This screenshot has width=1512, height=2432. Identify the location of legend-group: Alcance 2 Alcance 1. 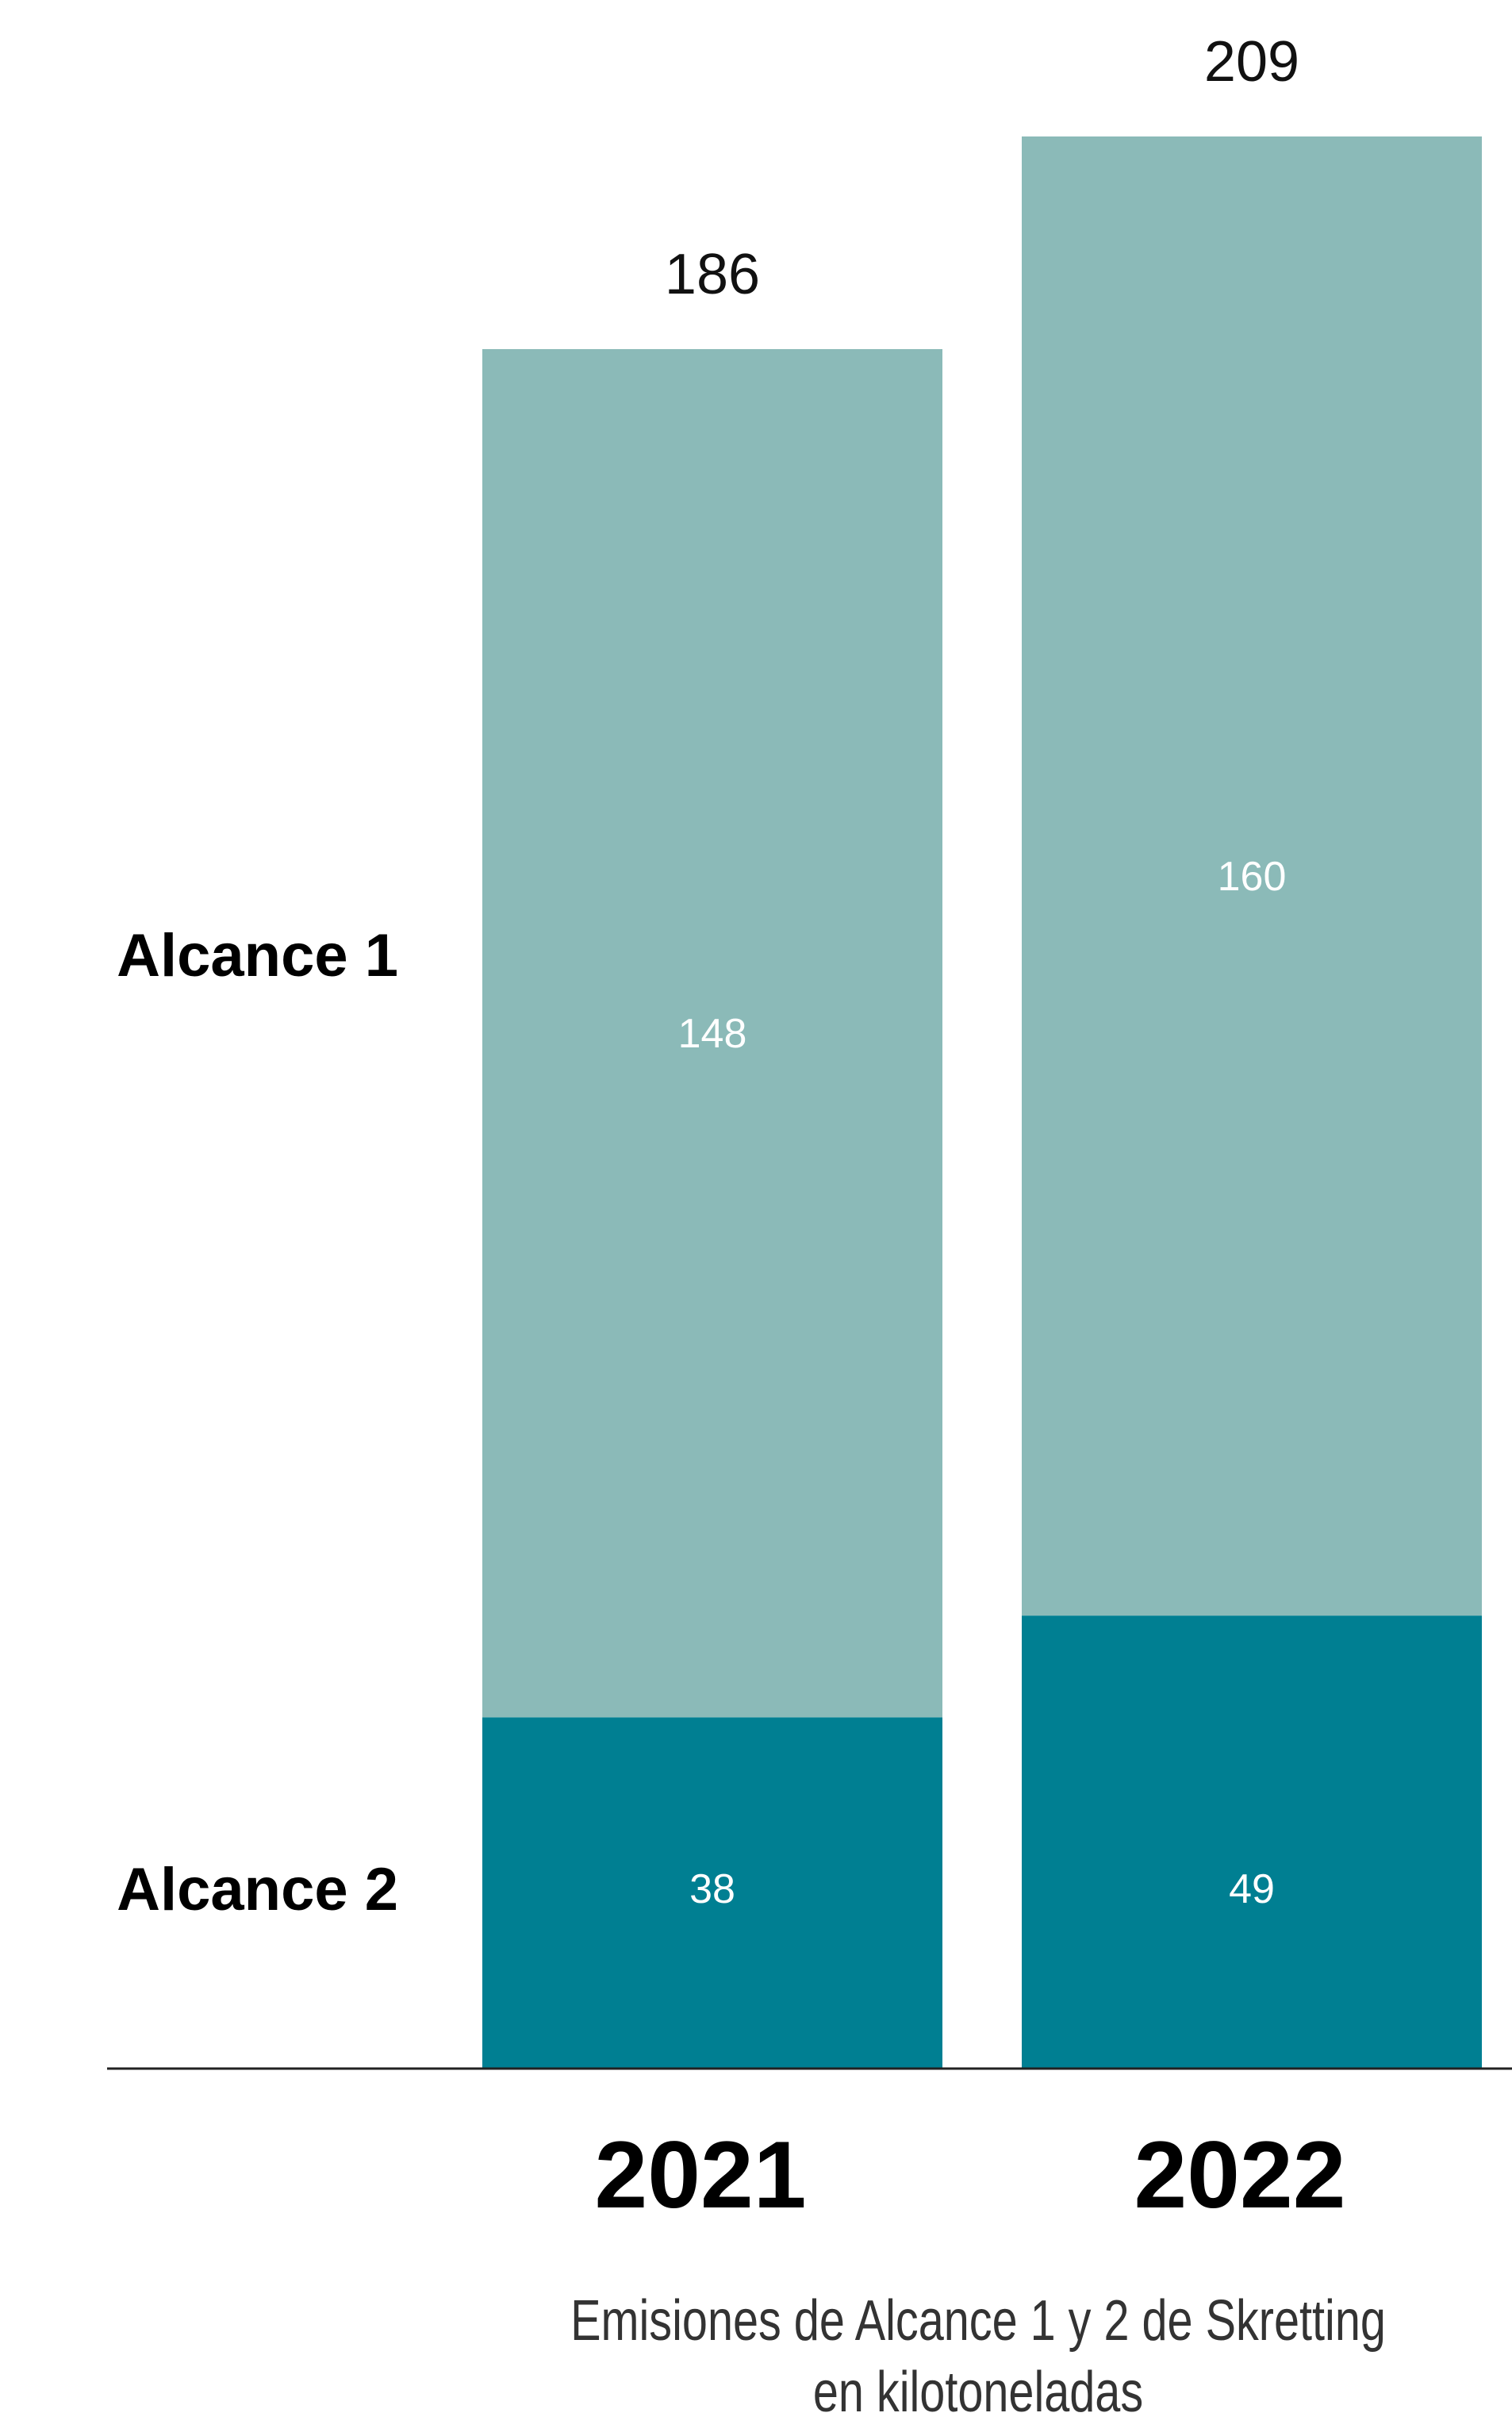
(258, 1423).